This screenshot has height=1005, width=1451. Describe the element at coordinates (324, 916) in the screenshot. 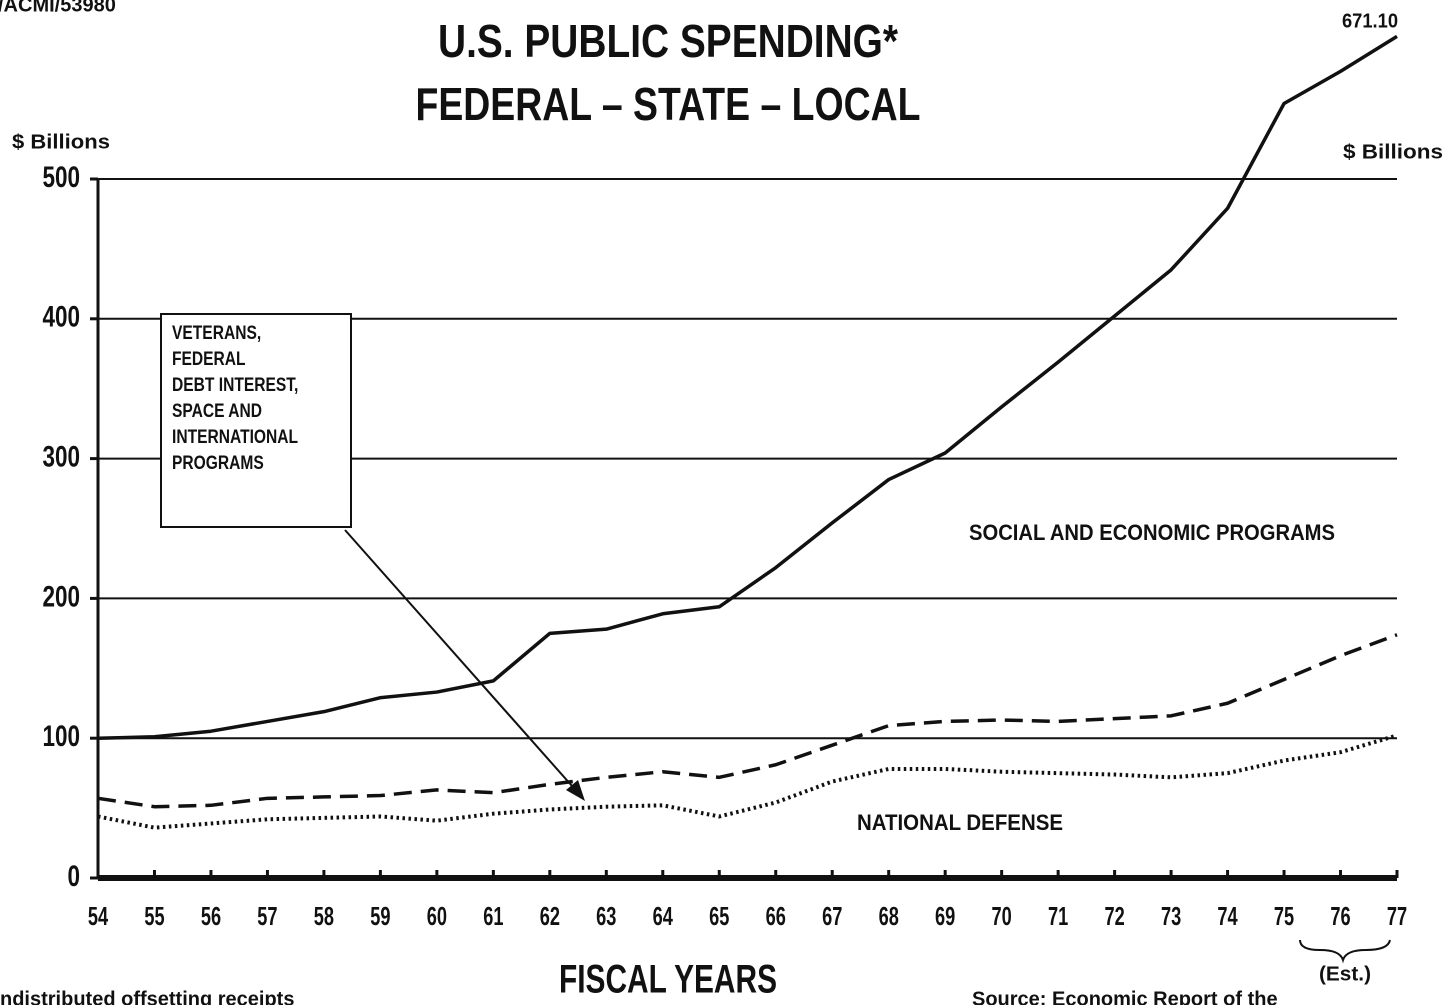

I see `x-tick-label: 58` at that location.